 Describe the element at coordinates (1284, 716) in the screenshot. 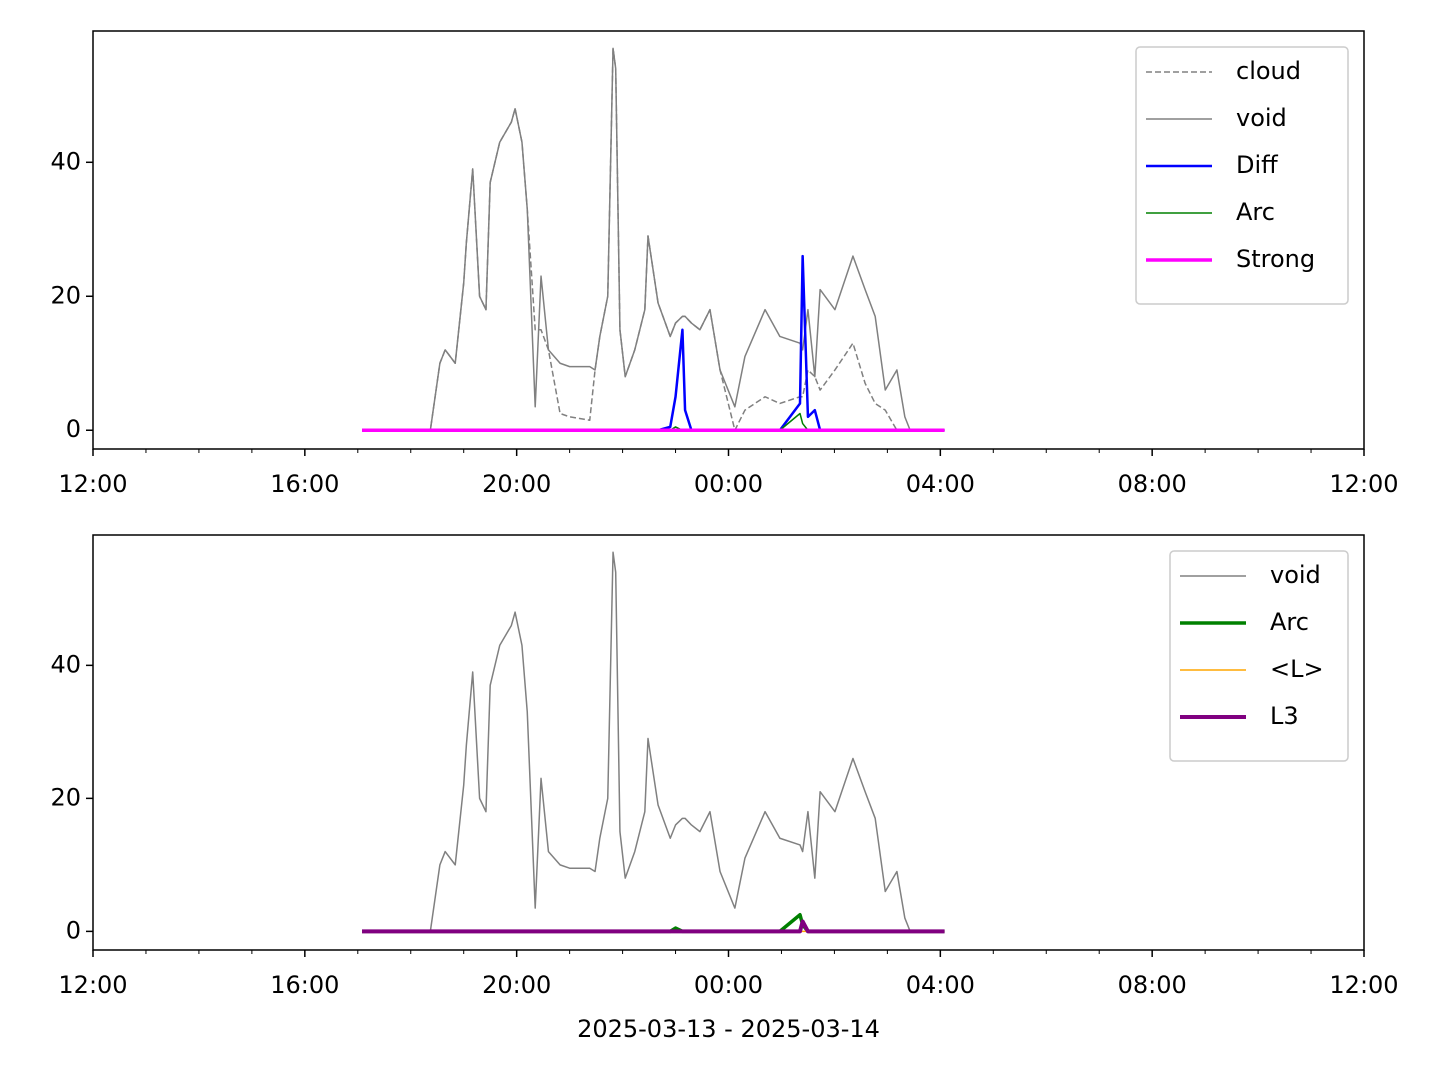

I see `legend-label: L3` at that location.